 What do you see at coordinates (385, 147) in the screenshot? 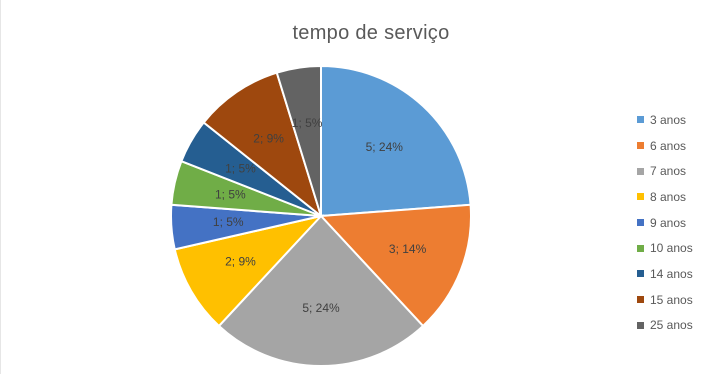
I see `data-label-1: 5; 24%` at bounding box center [385, 147].